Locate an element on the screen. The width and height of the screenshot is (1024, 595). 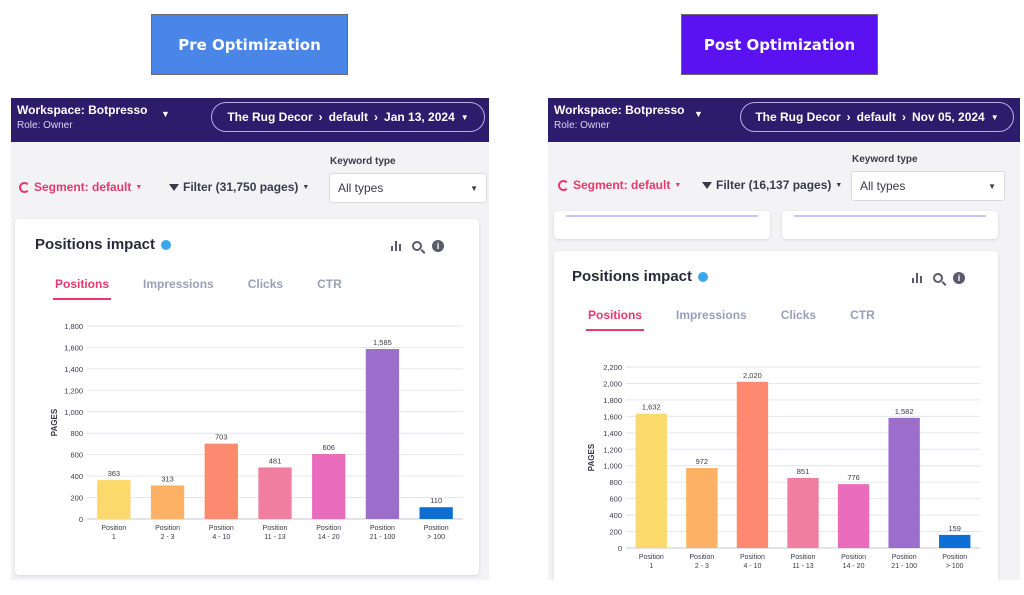
filter-label: Filter (16,137 pages) is located at coordinates (774, 185).